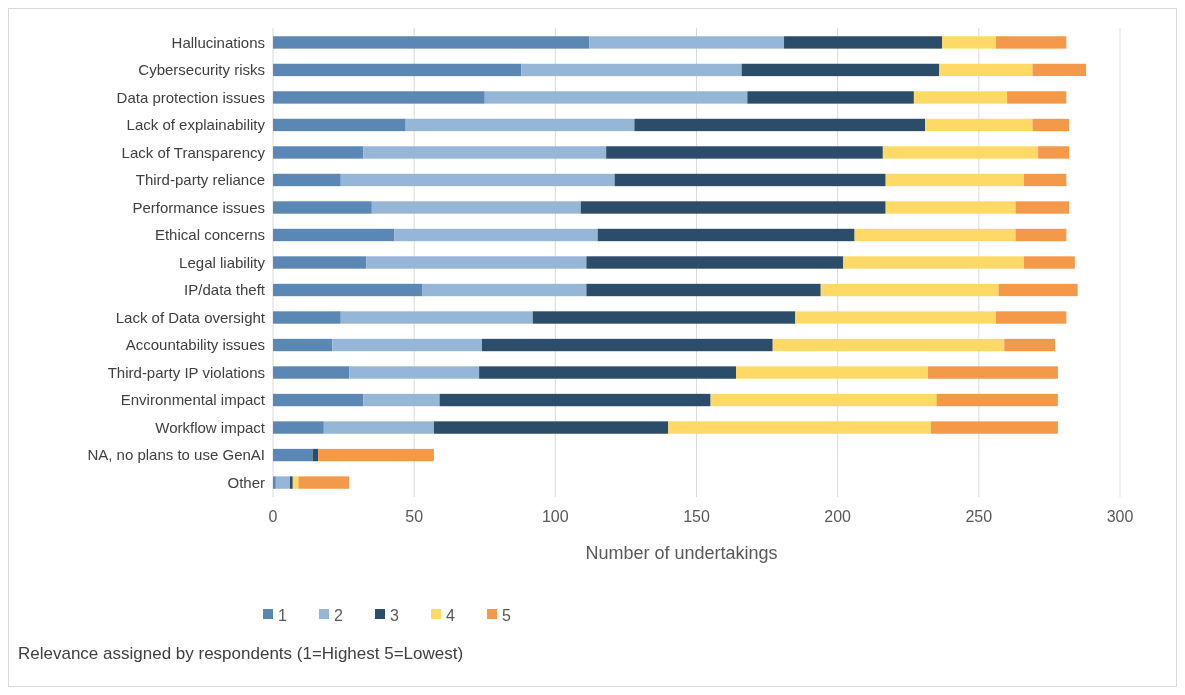 This screenshot has width=1185, height=695. I want to click on legend-label: 1, so click(282, 615).